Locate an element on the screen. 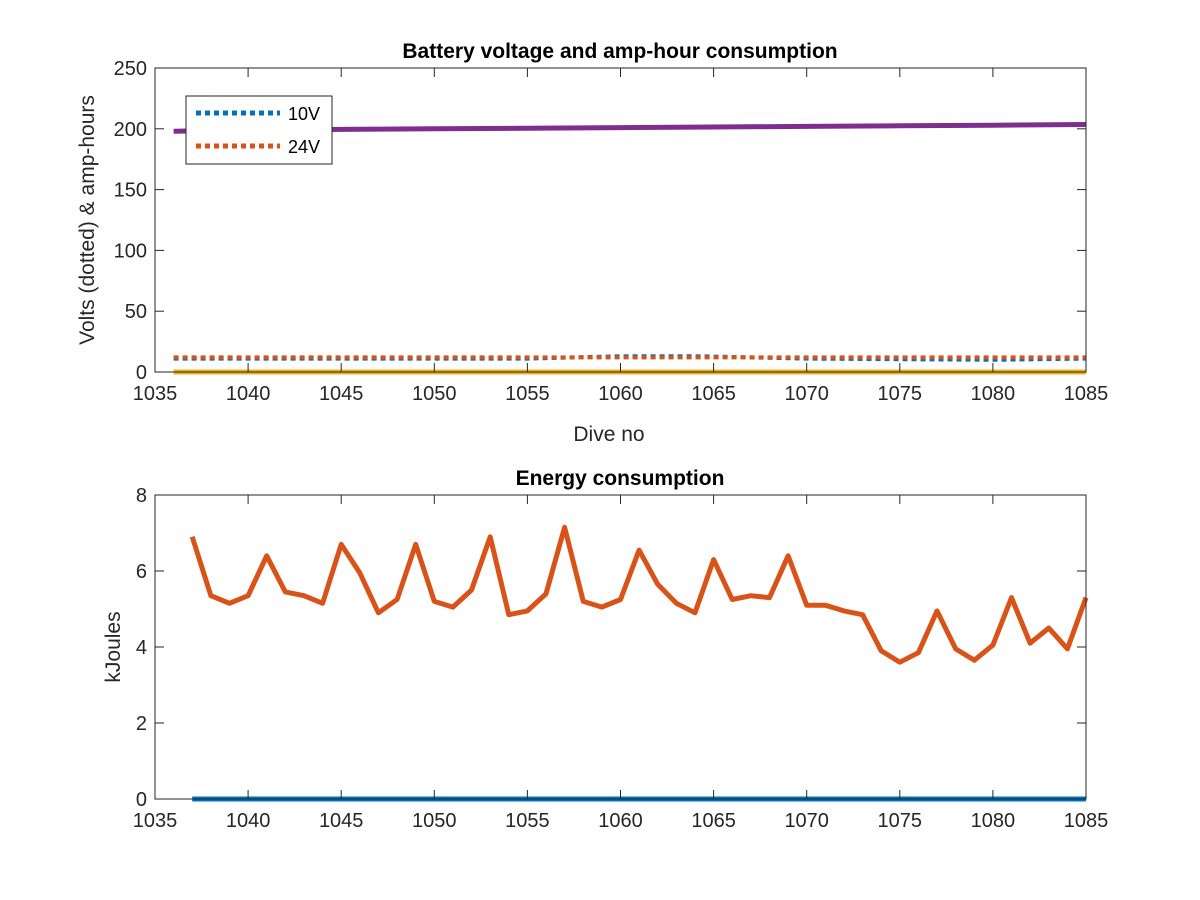 This screenshot has height=900, width=1200. battery-y-tick-label: 100 is located at coordinates (130, 251).